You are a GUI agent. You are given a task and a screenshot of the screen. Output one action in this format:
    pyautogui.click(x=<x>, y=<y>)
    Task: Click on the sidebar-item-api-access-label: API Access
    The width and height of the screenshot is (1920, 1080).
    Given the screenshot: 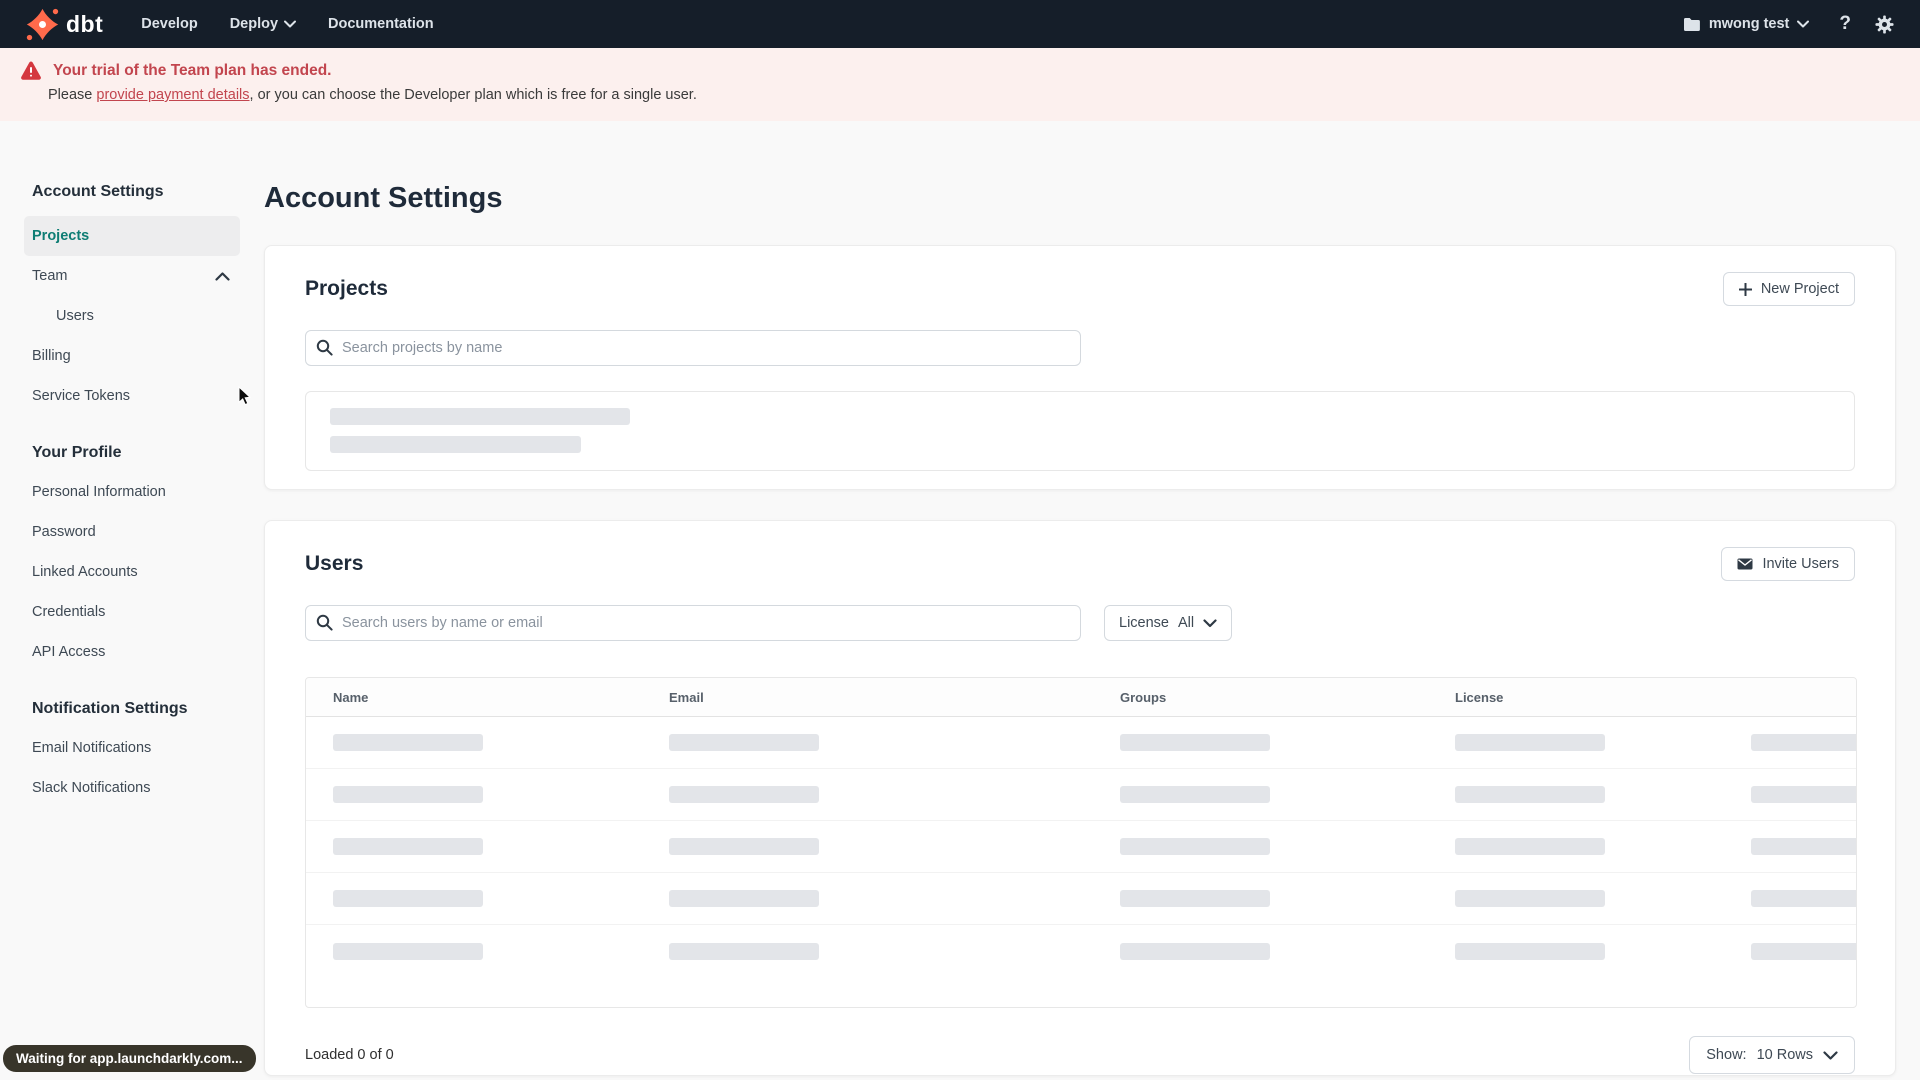 What is the action you would take?
    pyautogui.click(x=69, y=652)
    